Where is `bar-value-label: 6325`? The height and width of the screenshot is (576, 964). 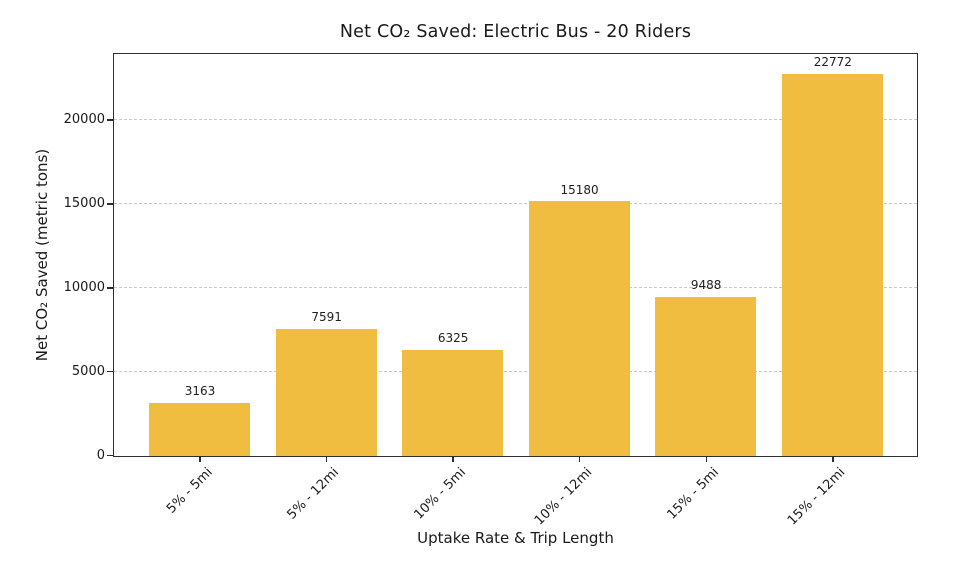 bar-value-label: 6325 is located at coordinates (453, 338).